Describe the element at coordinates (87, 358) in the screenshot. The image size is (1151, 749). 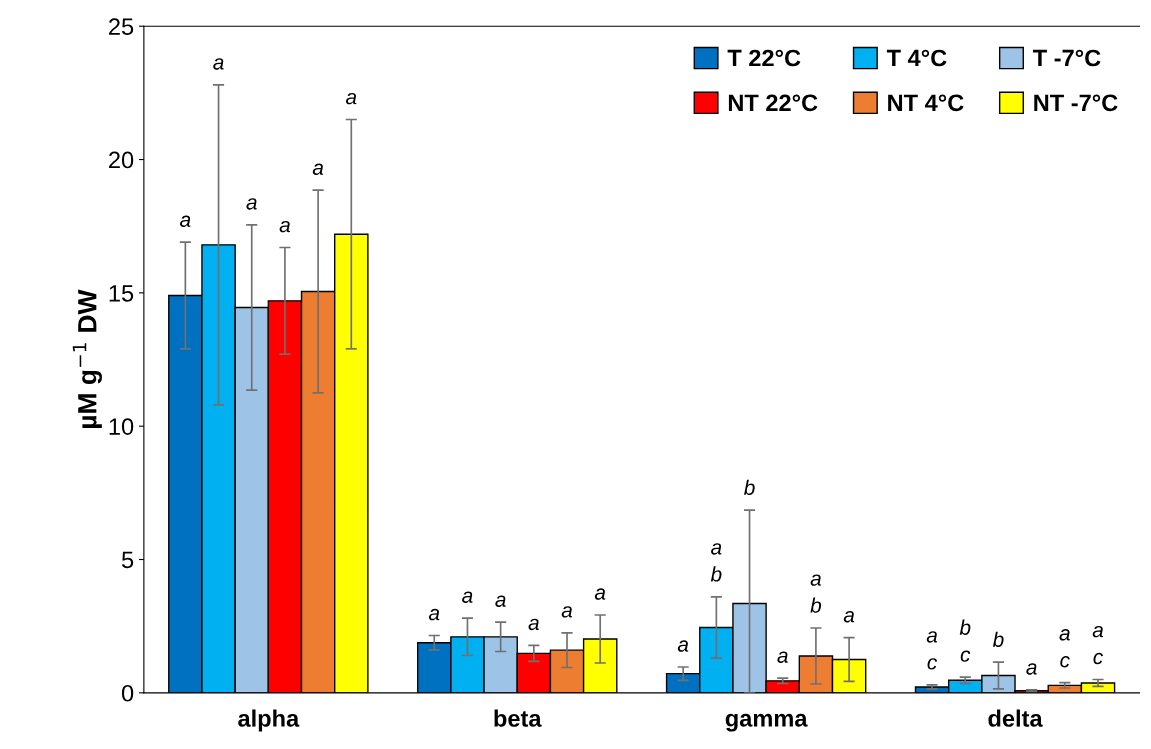
I see `y-axis-title: µM g$^{−1}$ DW` at that location.